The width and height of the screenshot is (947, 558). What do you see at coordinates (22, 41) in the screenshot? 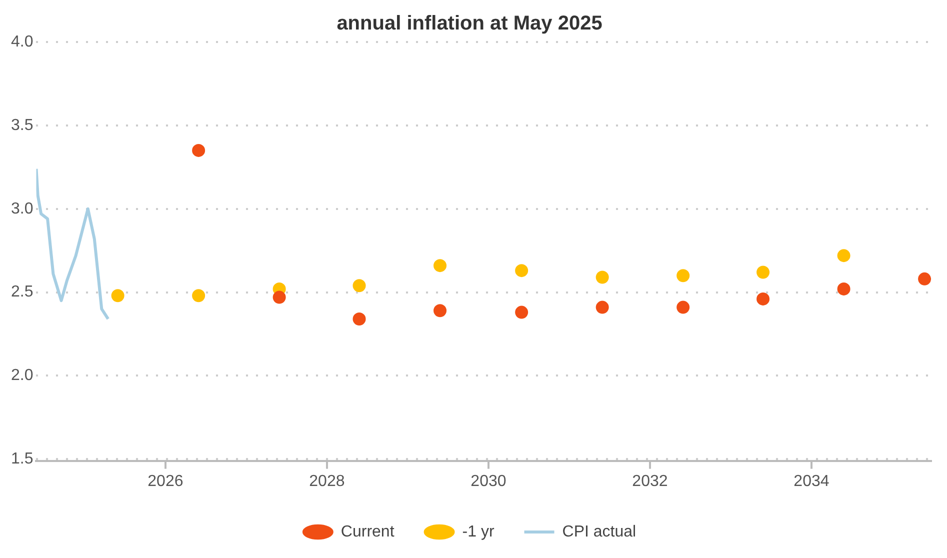
I see `y-tick-label: 4.0` at bounding box center [22, 41].